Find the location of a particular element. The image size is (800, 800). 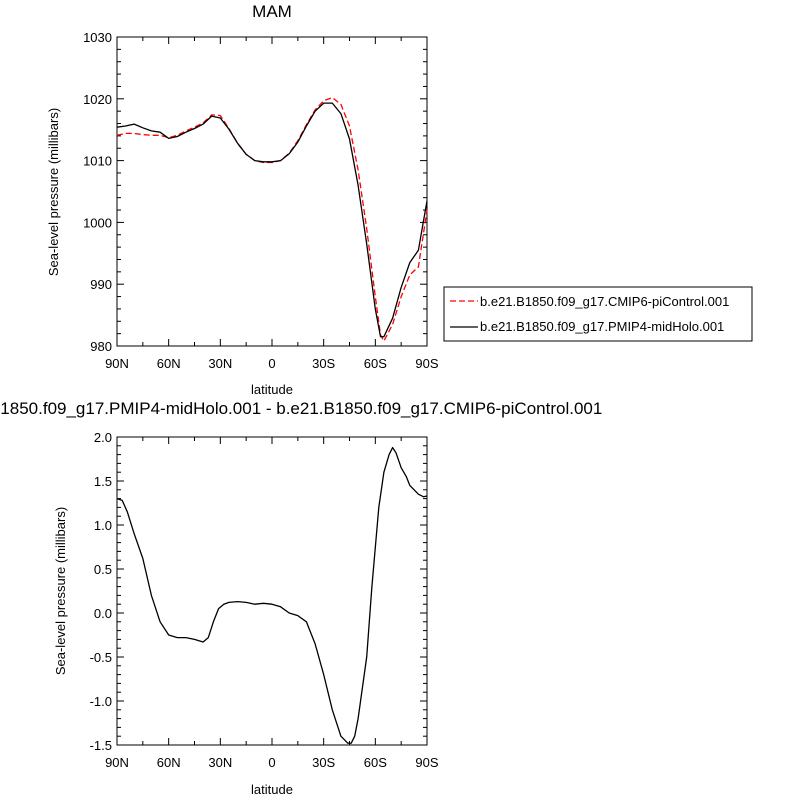

top-x-tick-label: 60S is located at coordinates (375, 363).